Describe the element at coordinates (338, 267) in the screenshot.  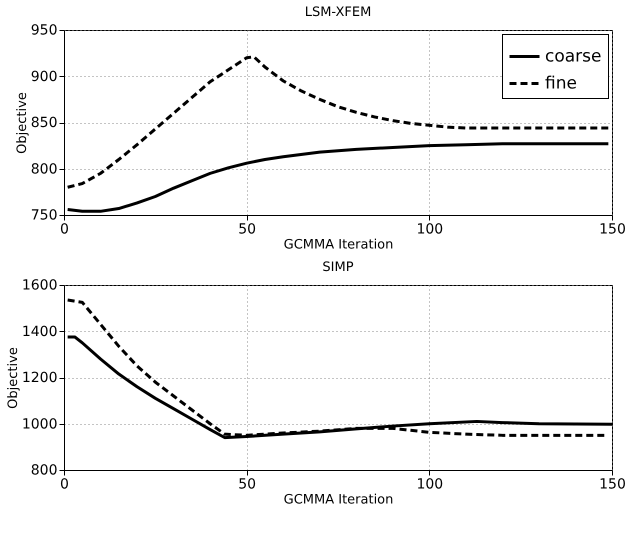
I see `chart-title: SIMP` at that location.